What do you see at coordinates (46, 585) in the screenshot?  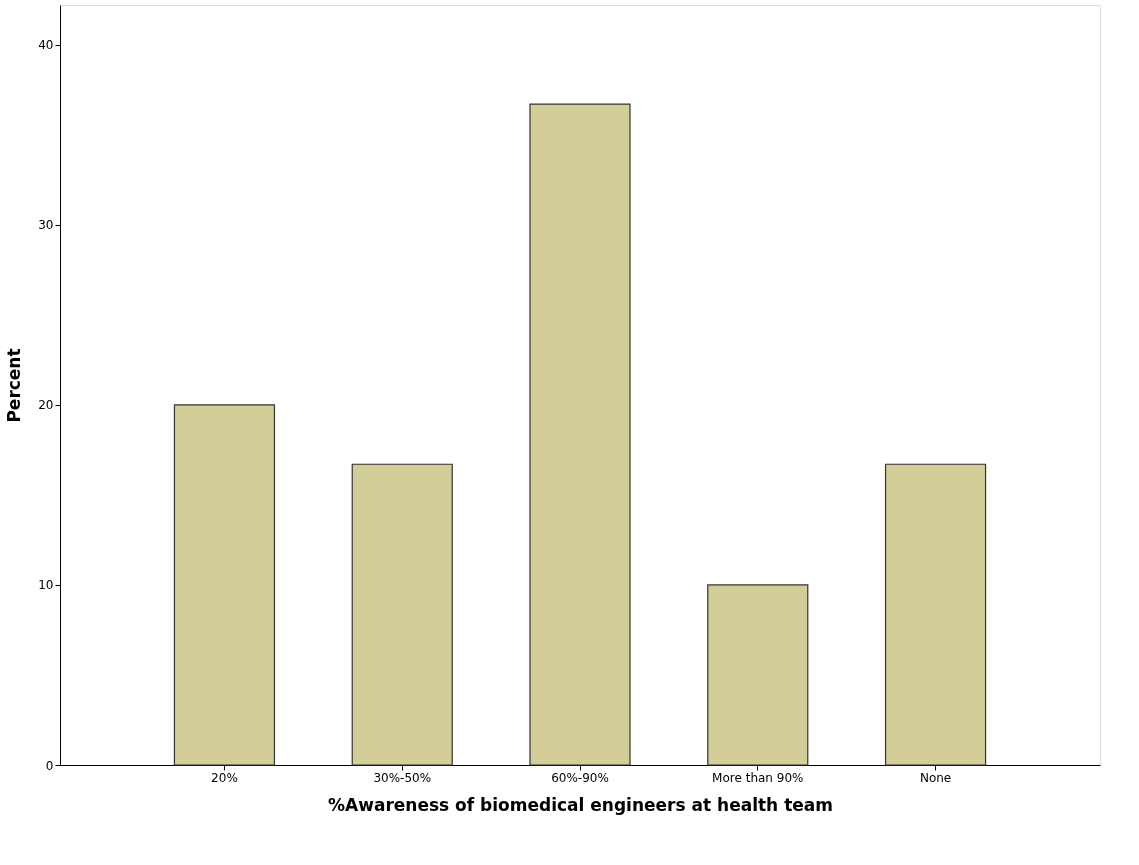 I see `y-tick-label: 10` at bounding box center [46, 585].